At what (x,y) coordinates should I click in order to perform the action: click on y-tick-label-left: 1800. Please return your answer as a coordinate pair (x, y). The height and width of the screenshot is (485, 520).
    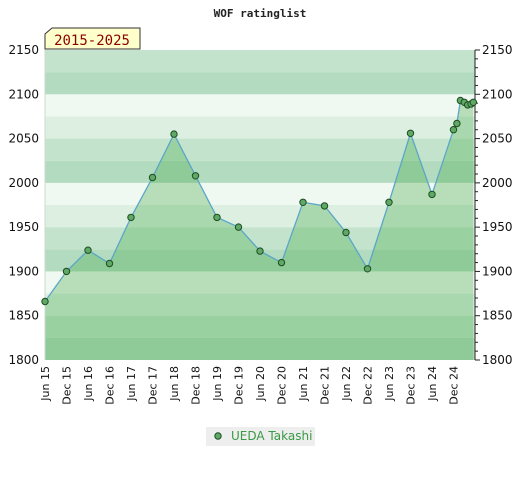
    Looking at the image, I should click on (23, 360).